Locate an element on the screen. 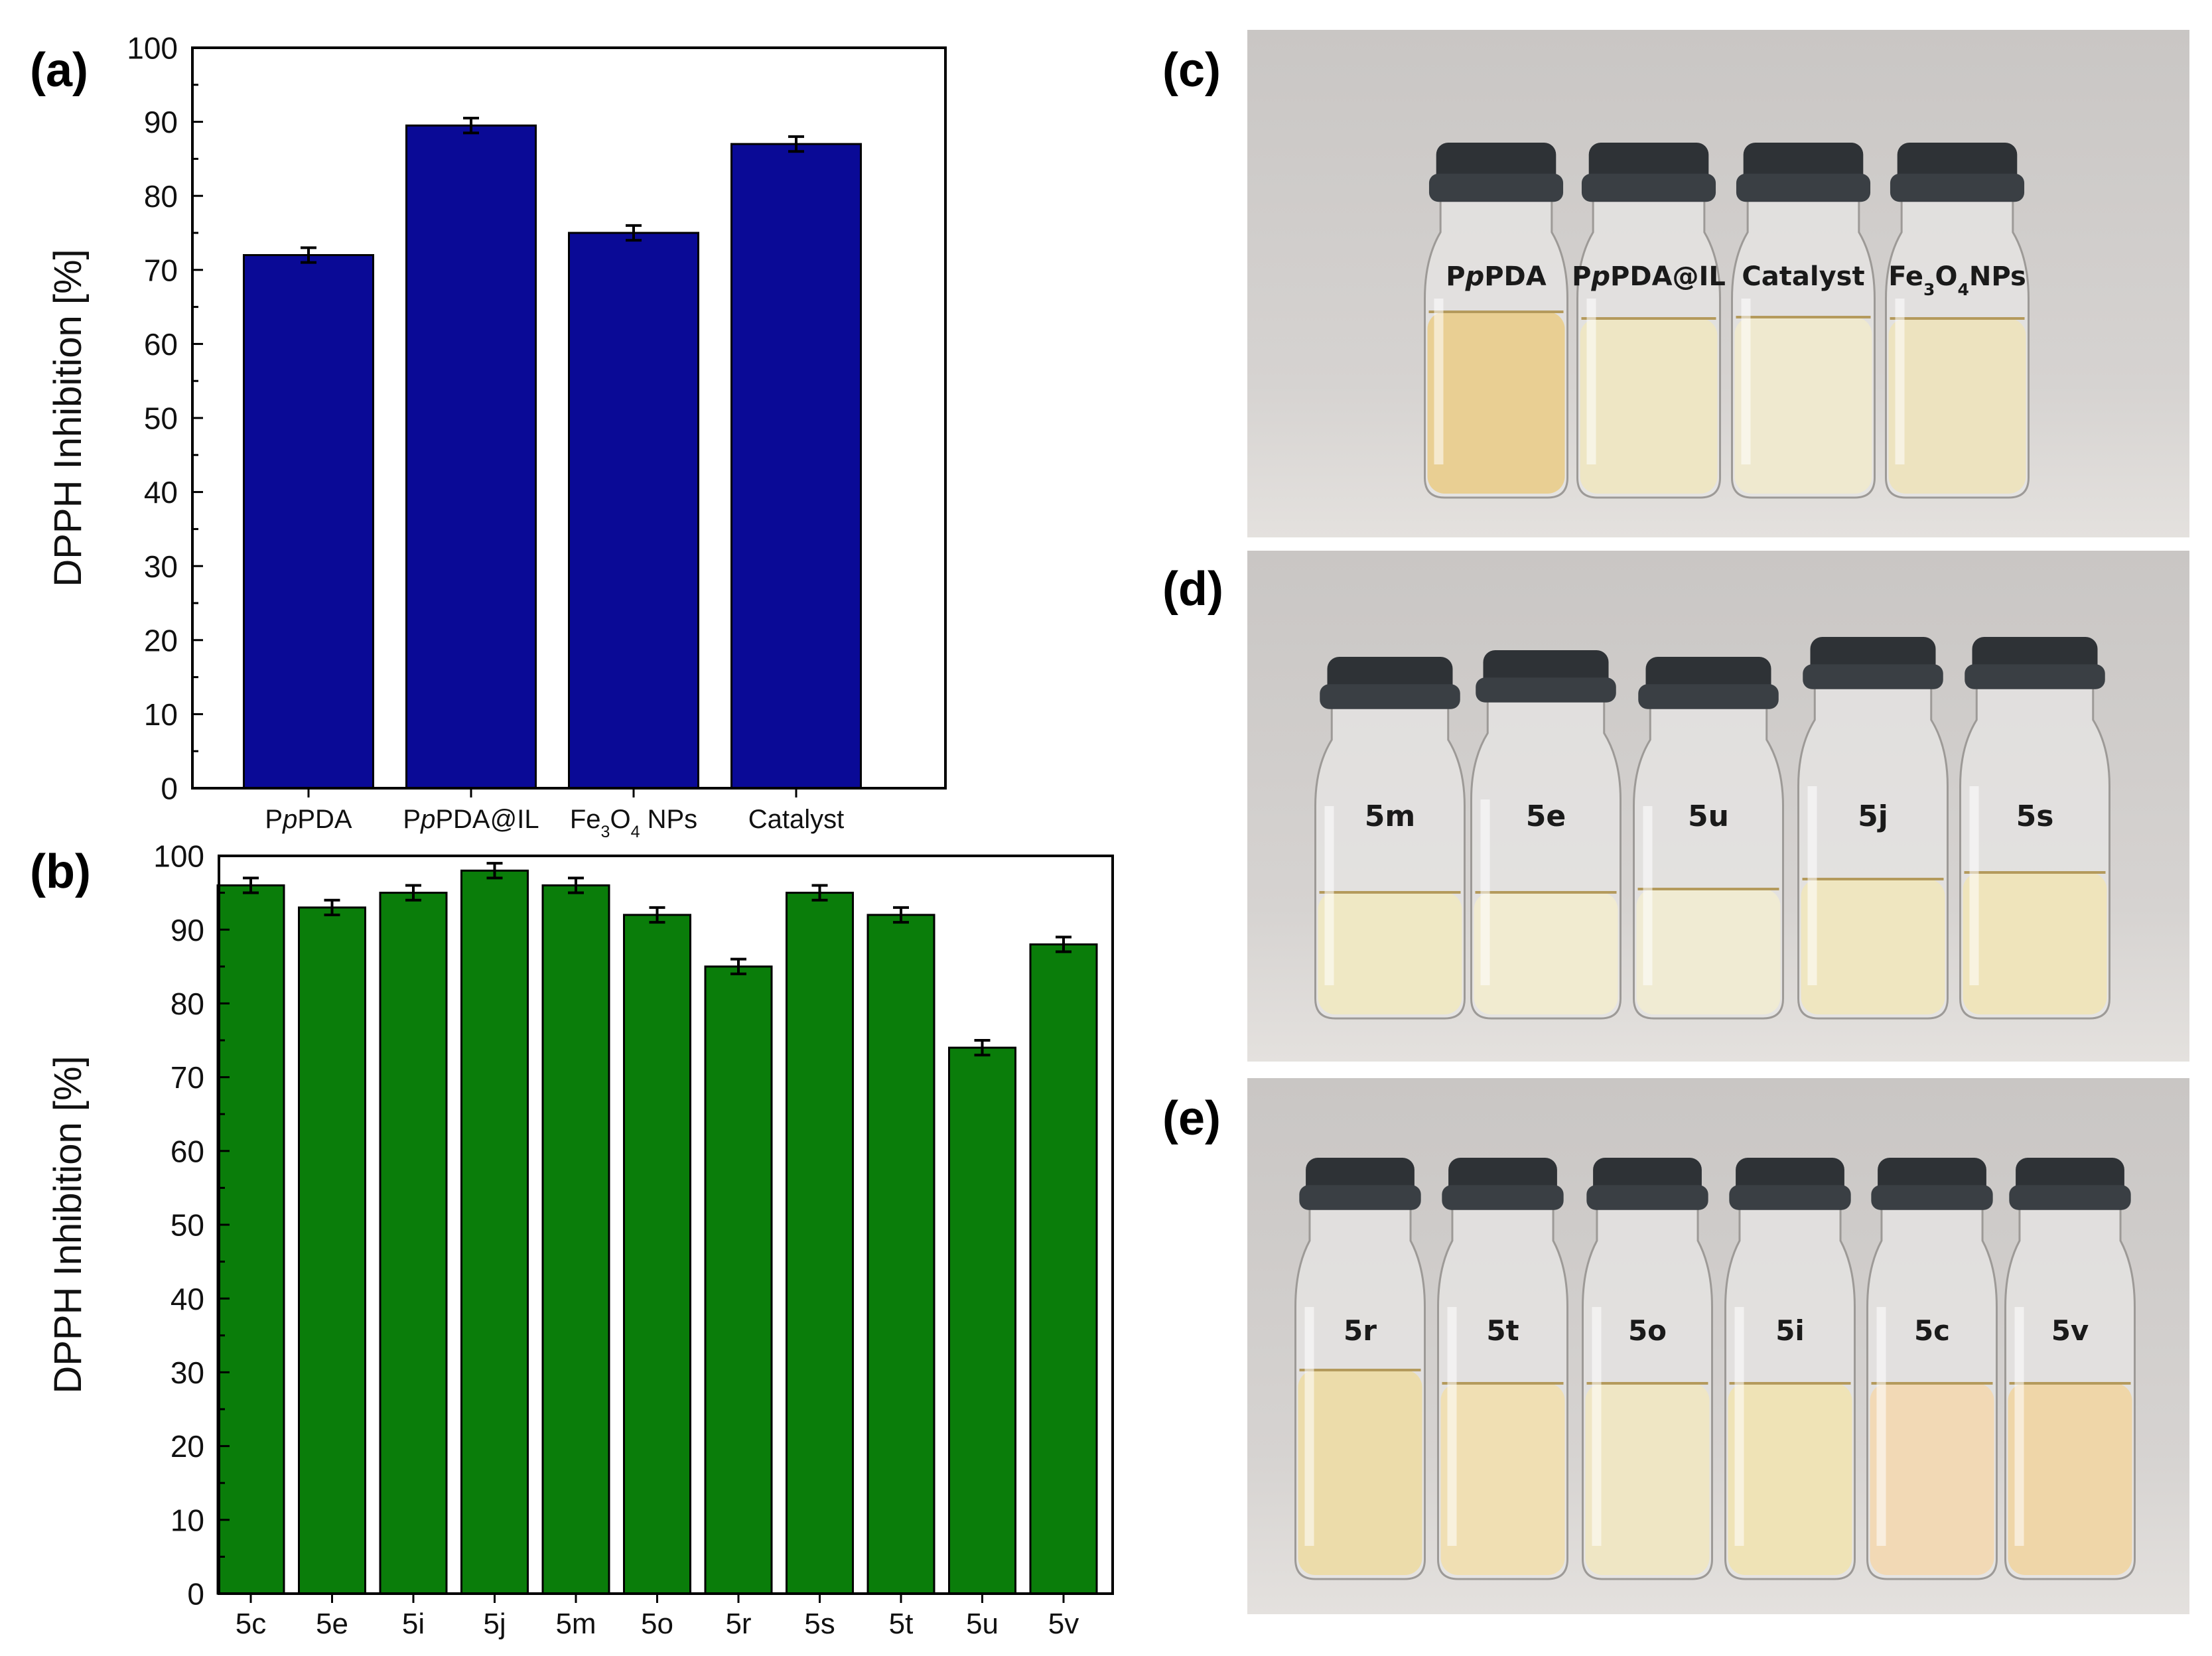 The width and height of the screenshot is (2212, 1656). y-tick-label: 100 is located at coordinates (152, 49).